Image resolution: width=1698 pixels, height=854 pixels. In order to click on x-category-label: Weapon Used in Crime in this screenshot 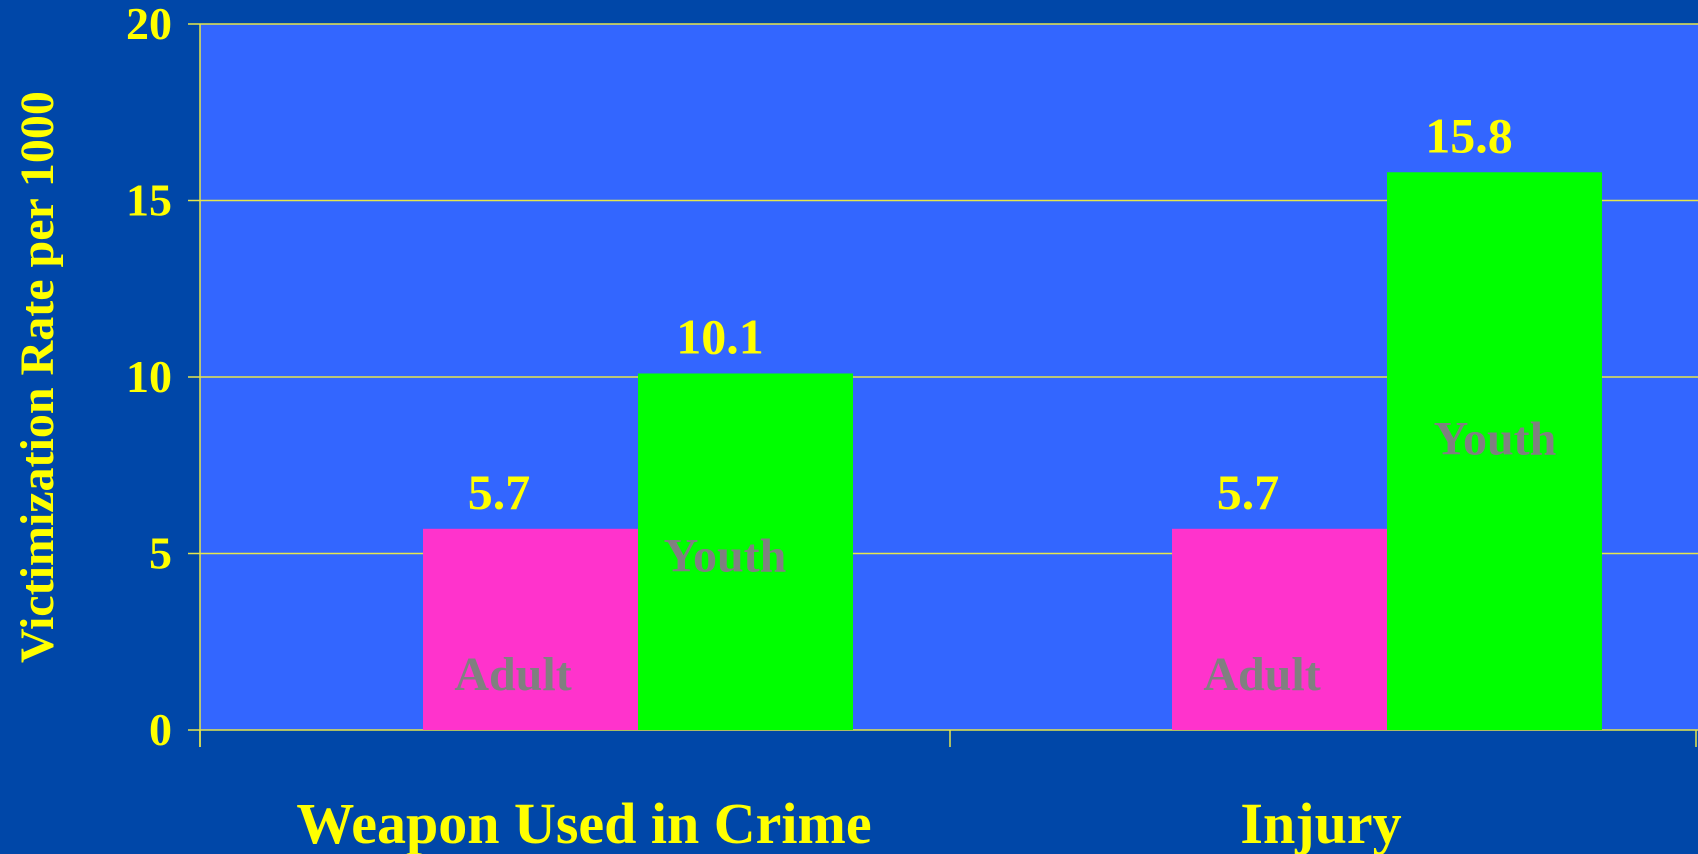, I will do `click(583, 822)`.